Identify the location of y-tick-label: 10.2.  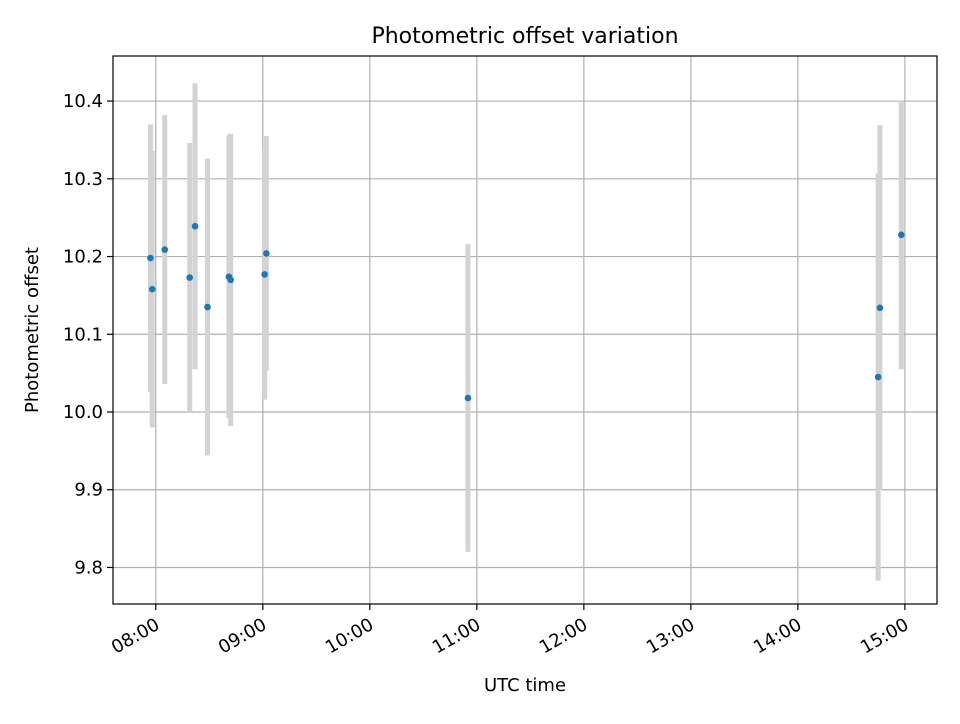
(83, 257).